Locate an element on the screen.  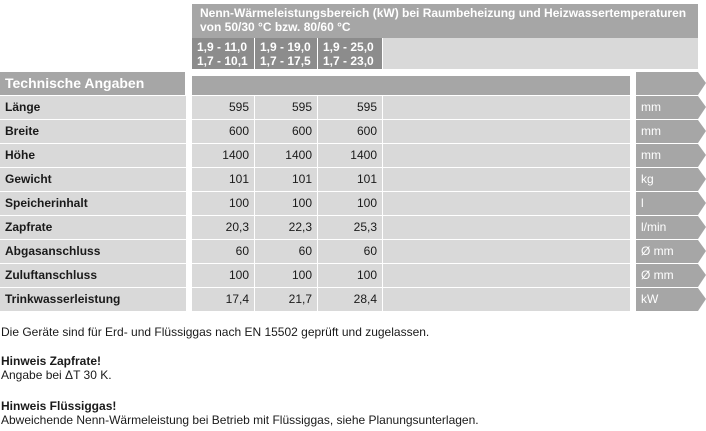
note-fluessiggas-title: Hinweis Flüssiggas! is located at coordinates (59, 406).